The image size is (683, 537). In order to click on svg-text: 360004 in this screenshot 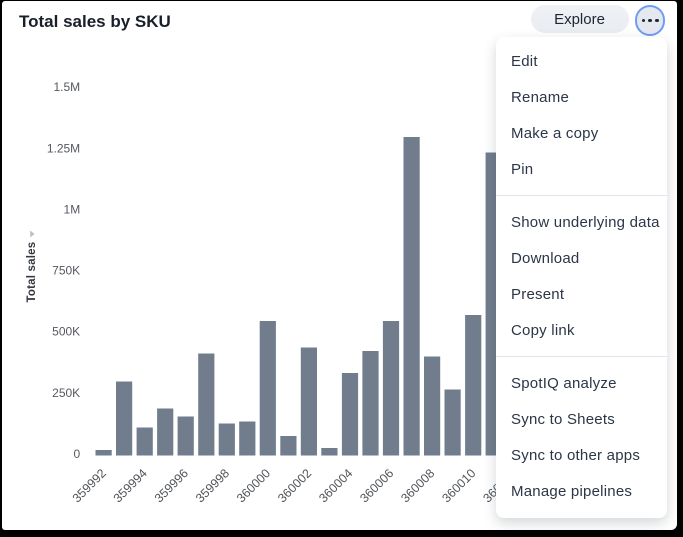, I will do `click(335, 485)`.